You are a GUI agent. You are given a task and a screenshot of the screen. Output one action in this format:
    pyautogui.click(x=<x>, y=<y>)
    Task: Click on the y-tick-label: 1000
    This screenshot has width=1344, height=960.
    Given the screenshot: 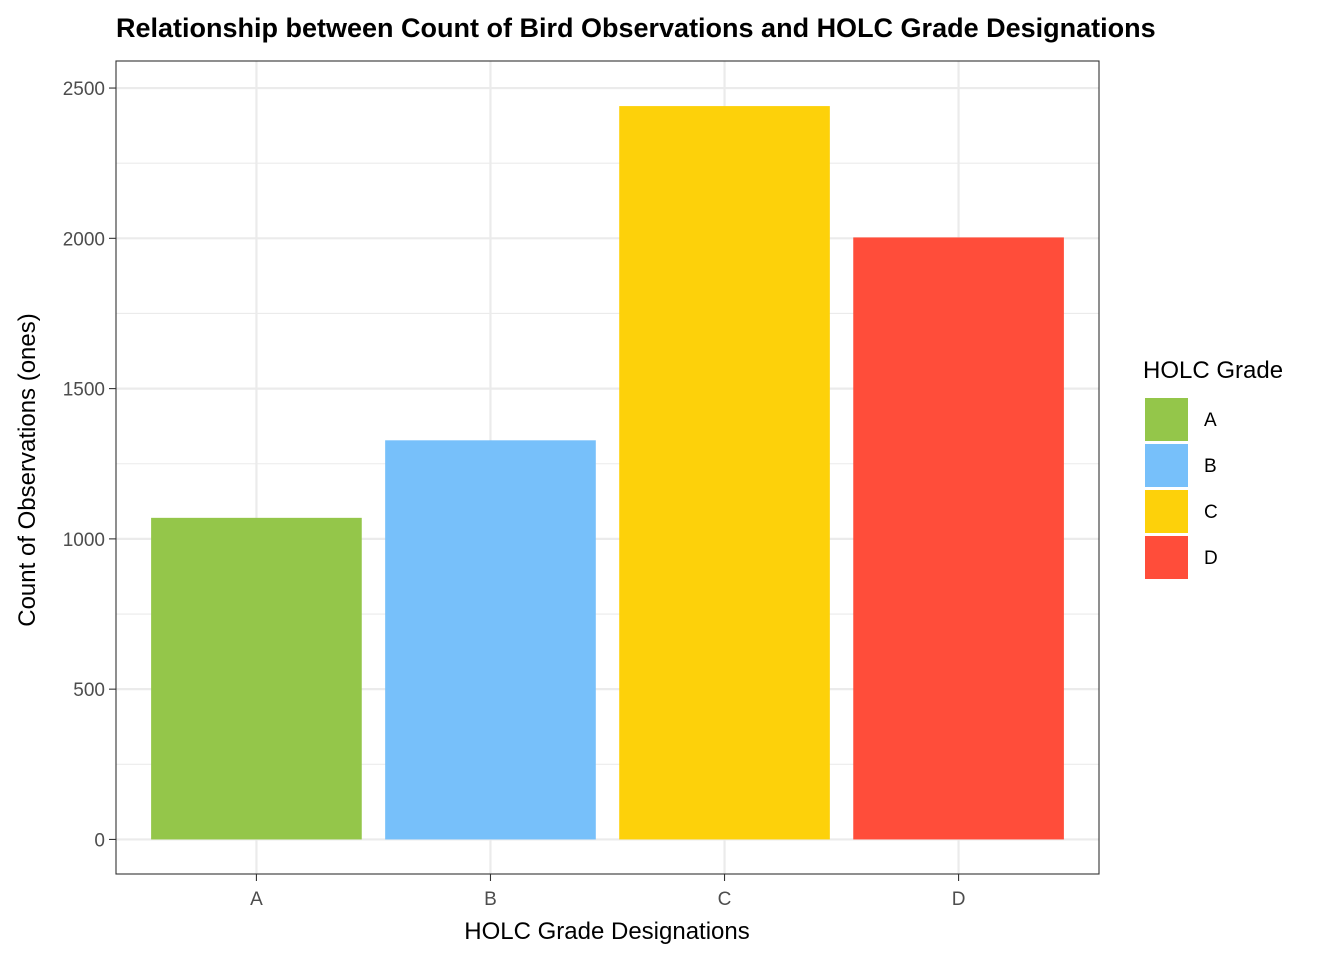 What is the action you would take?
    pyautogui.click(x=84, y=540)
    